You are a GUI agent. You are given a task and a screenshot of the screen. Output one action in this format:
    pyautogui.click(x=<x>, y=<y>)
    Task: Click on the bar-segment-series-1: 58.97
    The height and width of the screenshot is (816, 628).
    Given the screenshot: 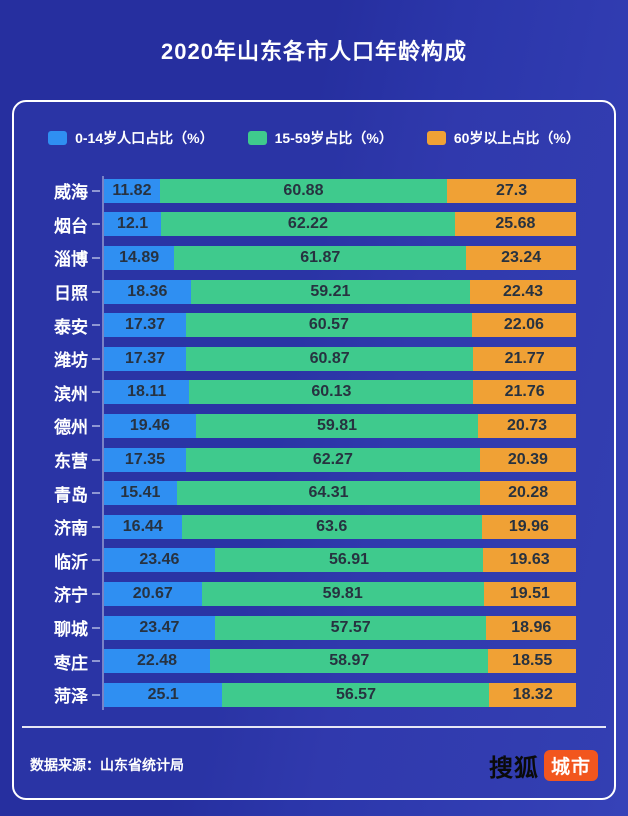 What is the action you would take?
    pyautogui.click(x=349, y=661)
    